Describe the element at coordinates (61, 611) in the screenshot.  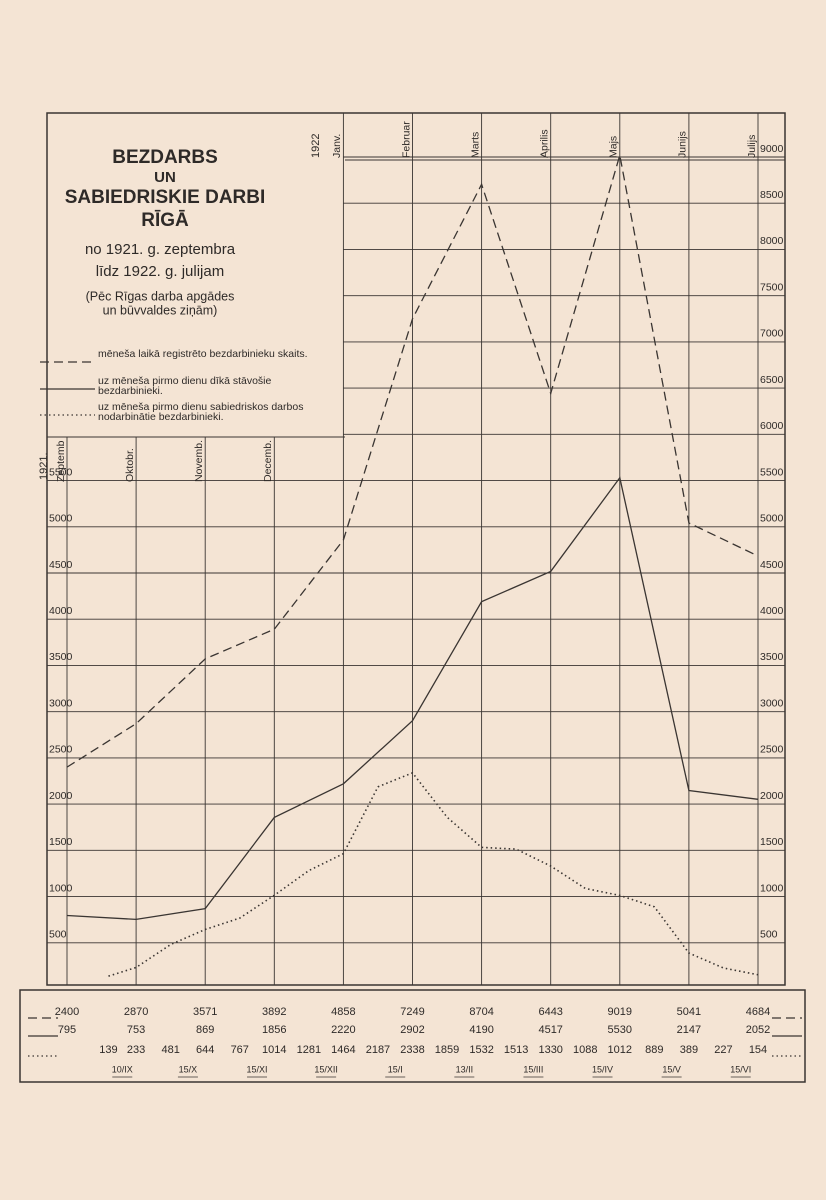
I see `y-tick-label-left: 4000` at that location.